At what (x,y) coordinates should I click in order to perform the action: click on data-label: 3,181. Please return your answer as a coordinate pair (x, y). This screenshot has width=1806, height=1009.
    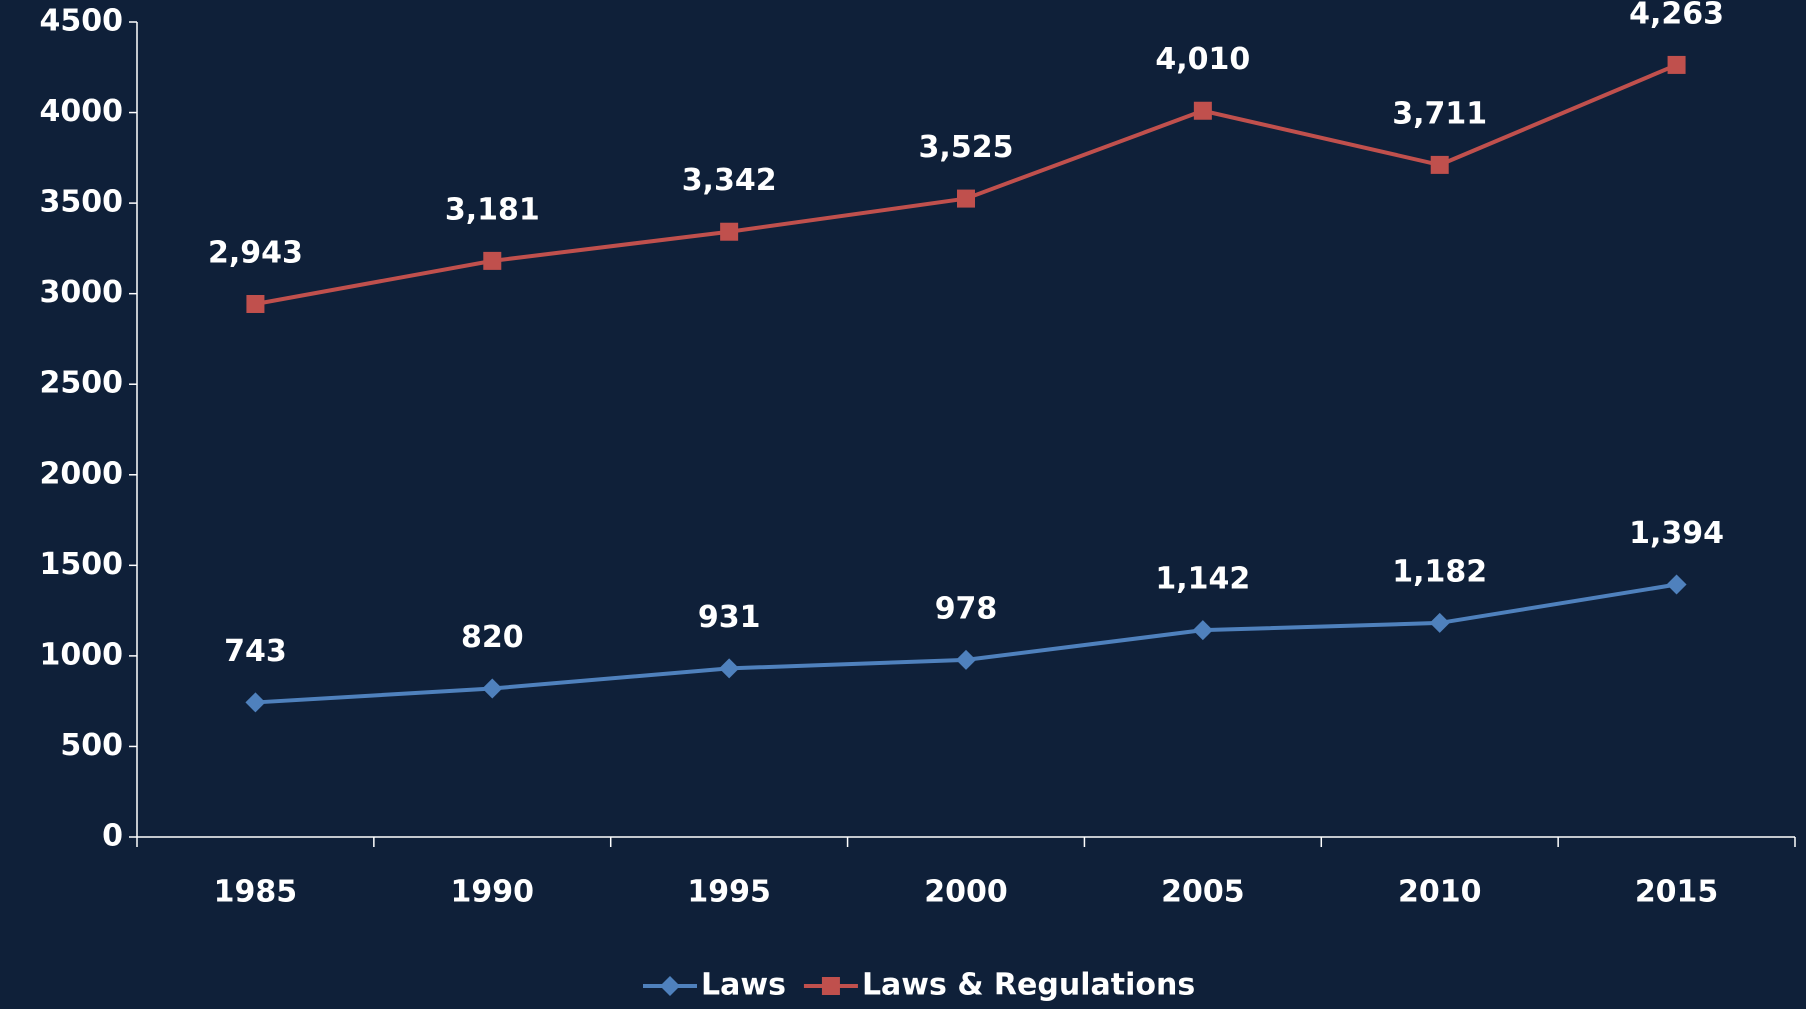
    Looking at the image, I should click on (492, 209).